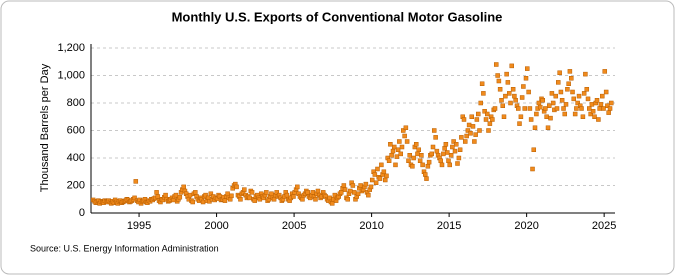 This screenshot has width=675, height=275. What do you see at coordinates (76, 158) in the screenshot?
I see `y-tick-label: 400` at bounding box center [76, 158].